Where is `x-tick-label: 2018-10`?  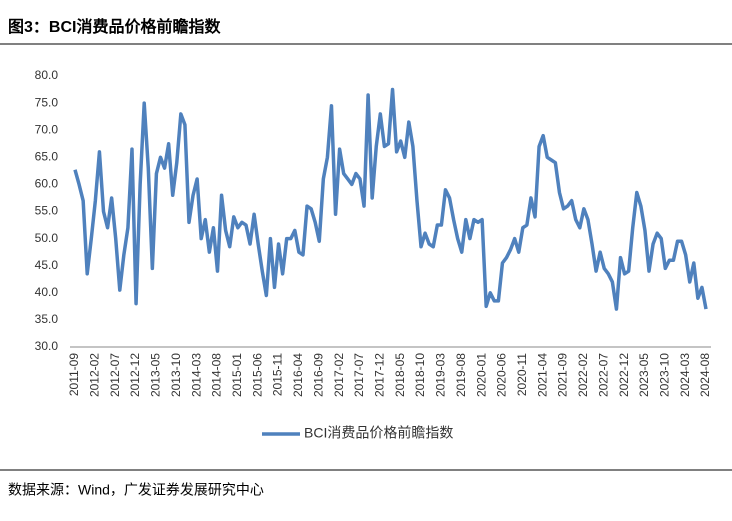 x-tick-label: 2018-10 is located at coordinates (420, 375).